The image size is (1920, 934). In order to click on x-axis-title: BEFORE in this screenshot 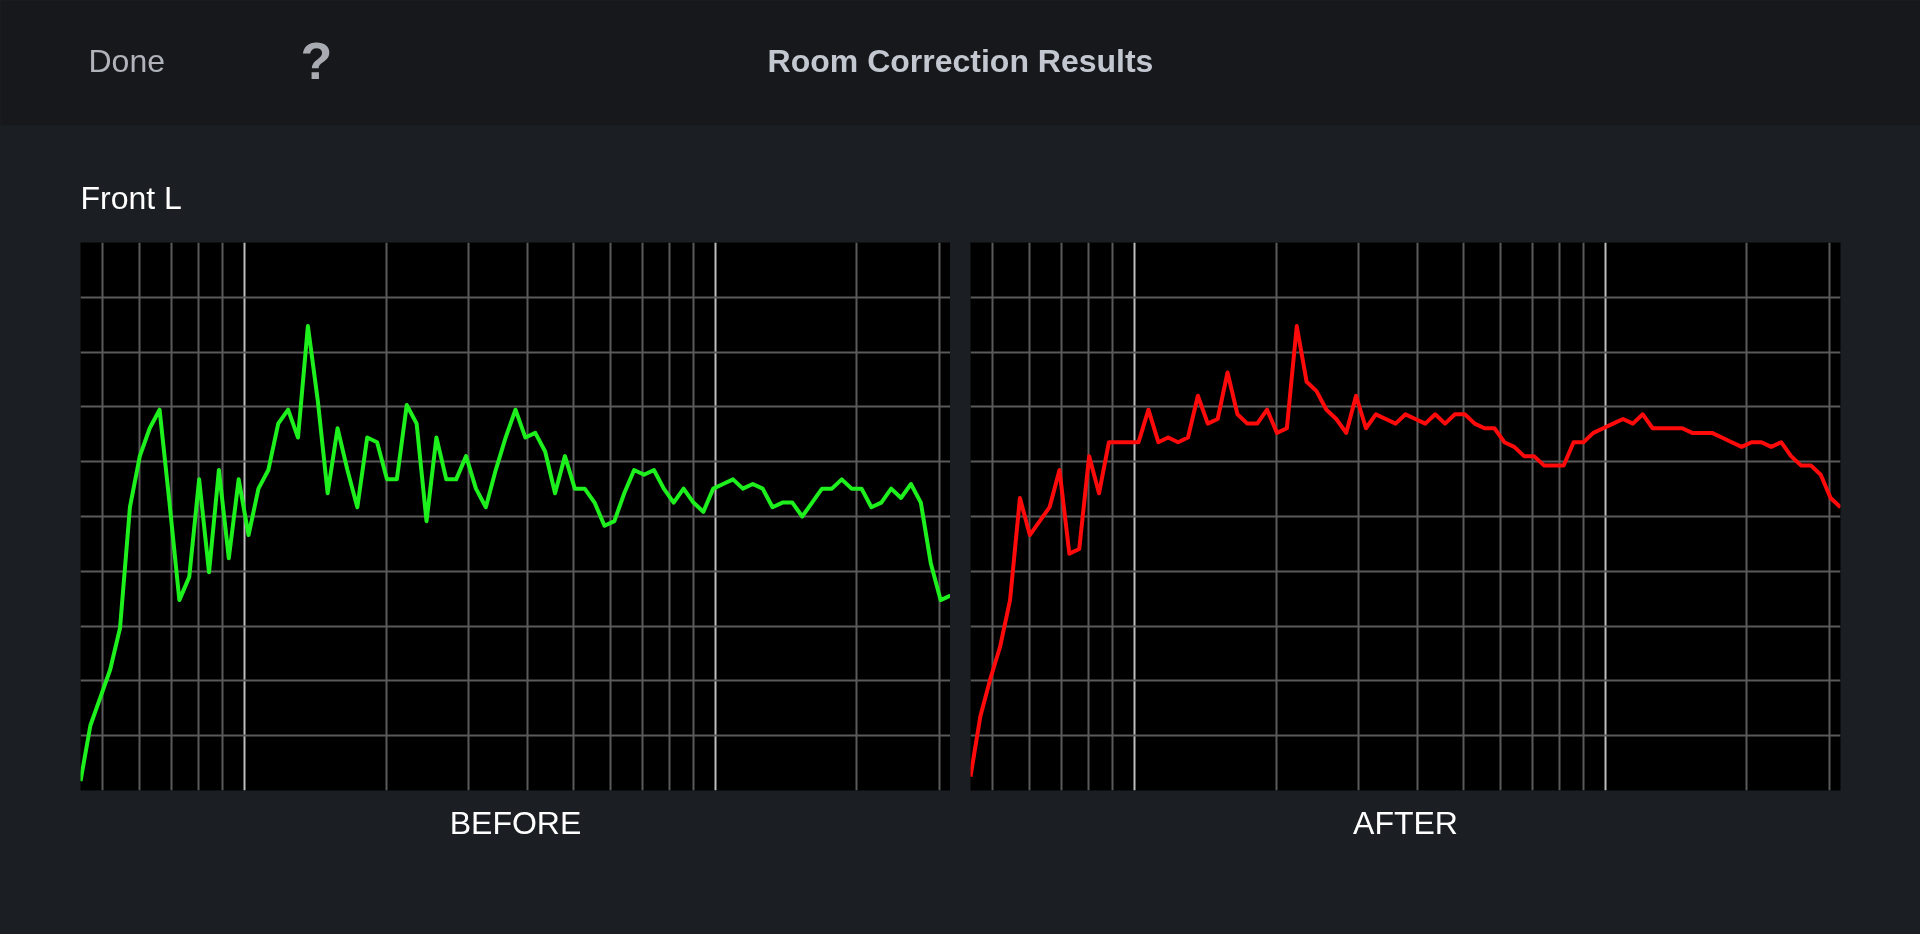, I will do `click(515, 822)`.